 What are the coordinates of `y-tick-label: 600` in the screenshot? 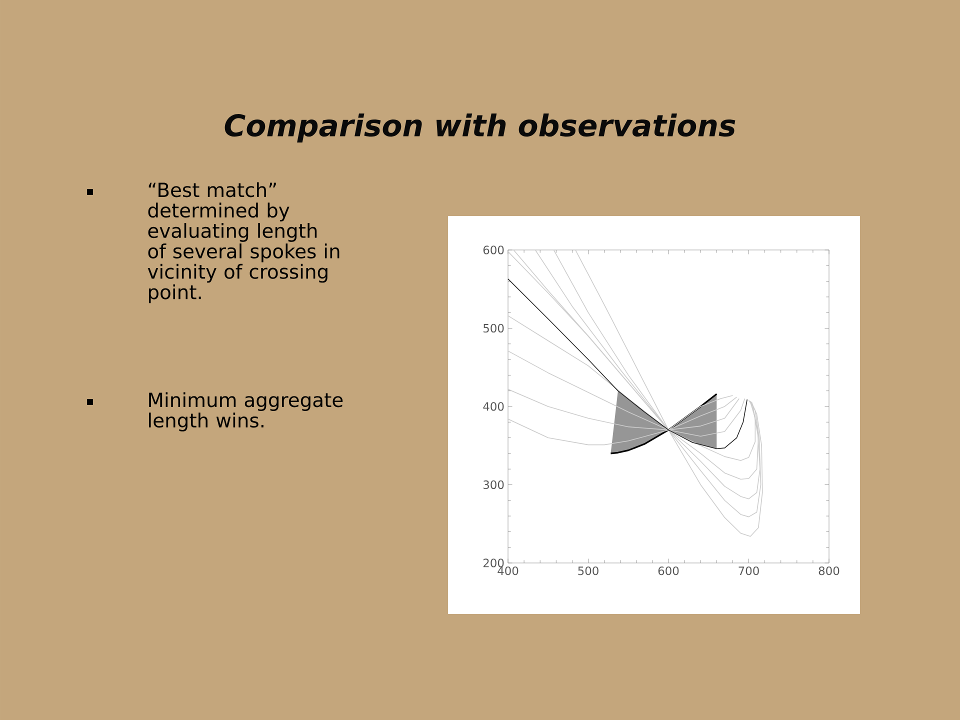 It's located at (493, 250).